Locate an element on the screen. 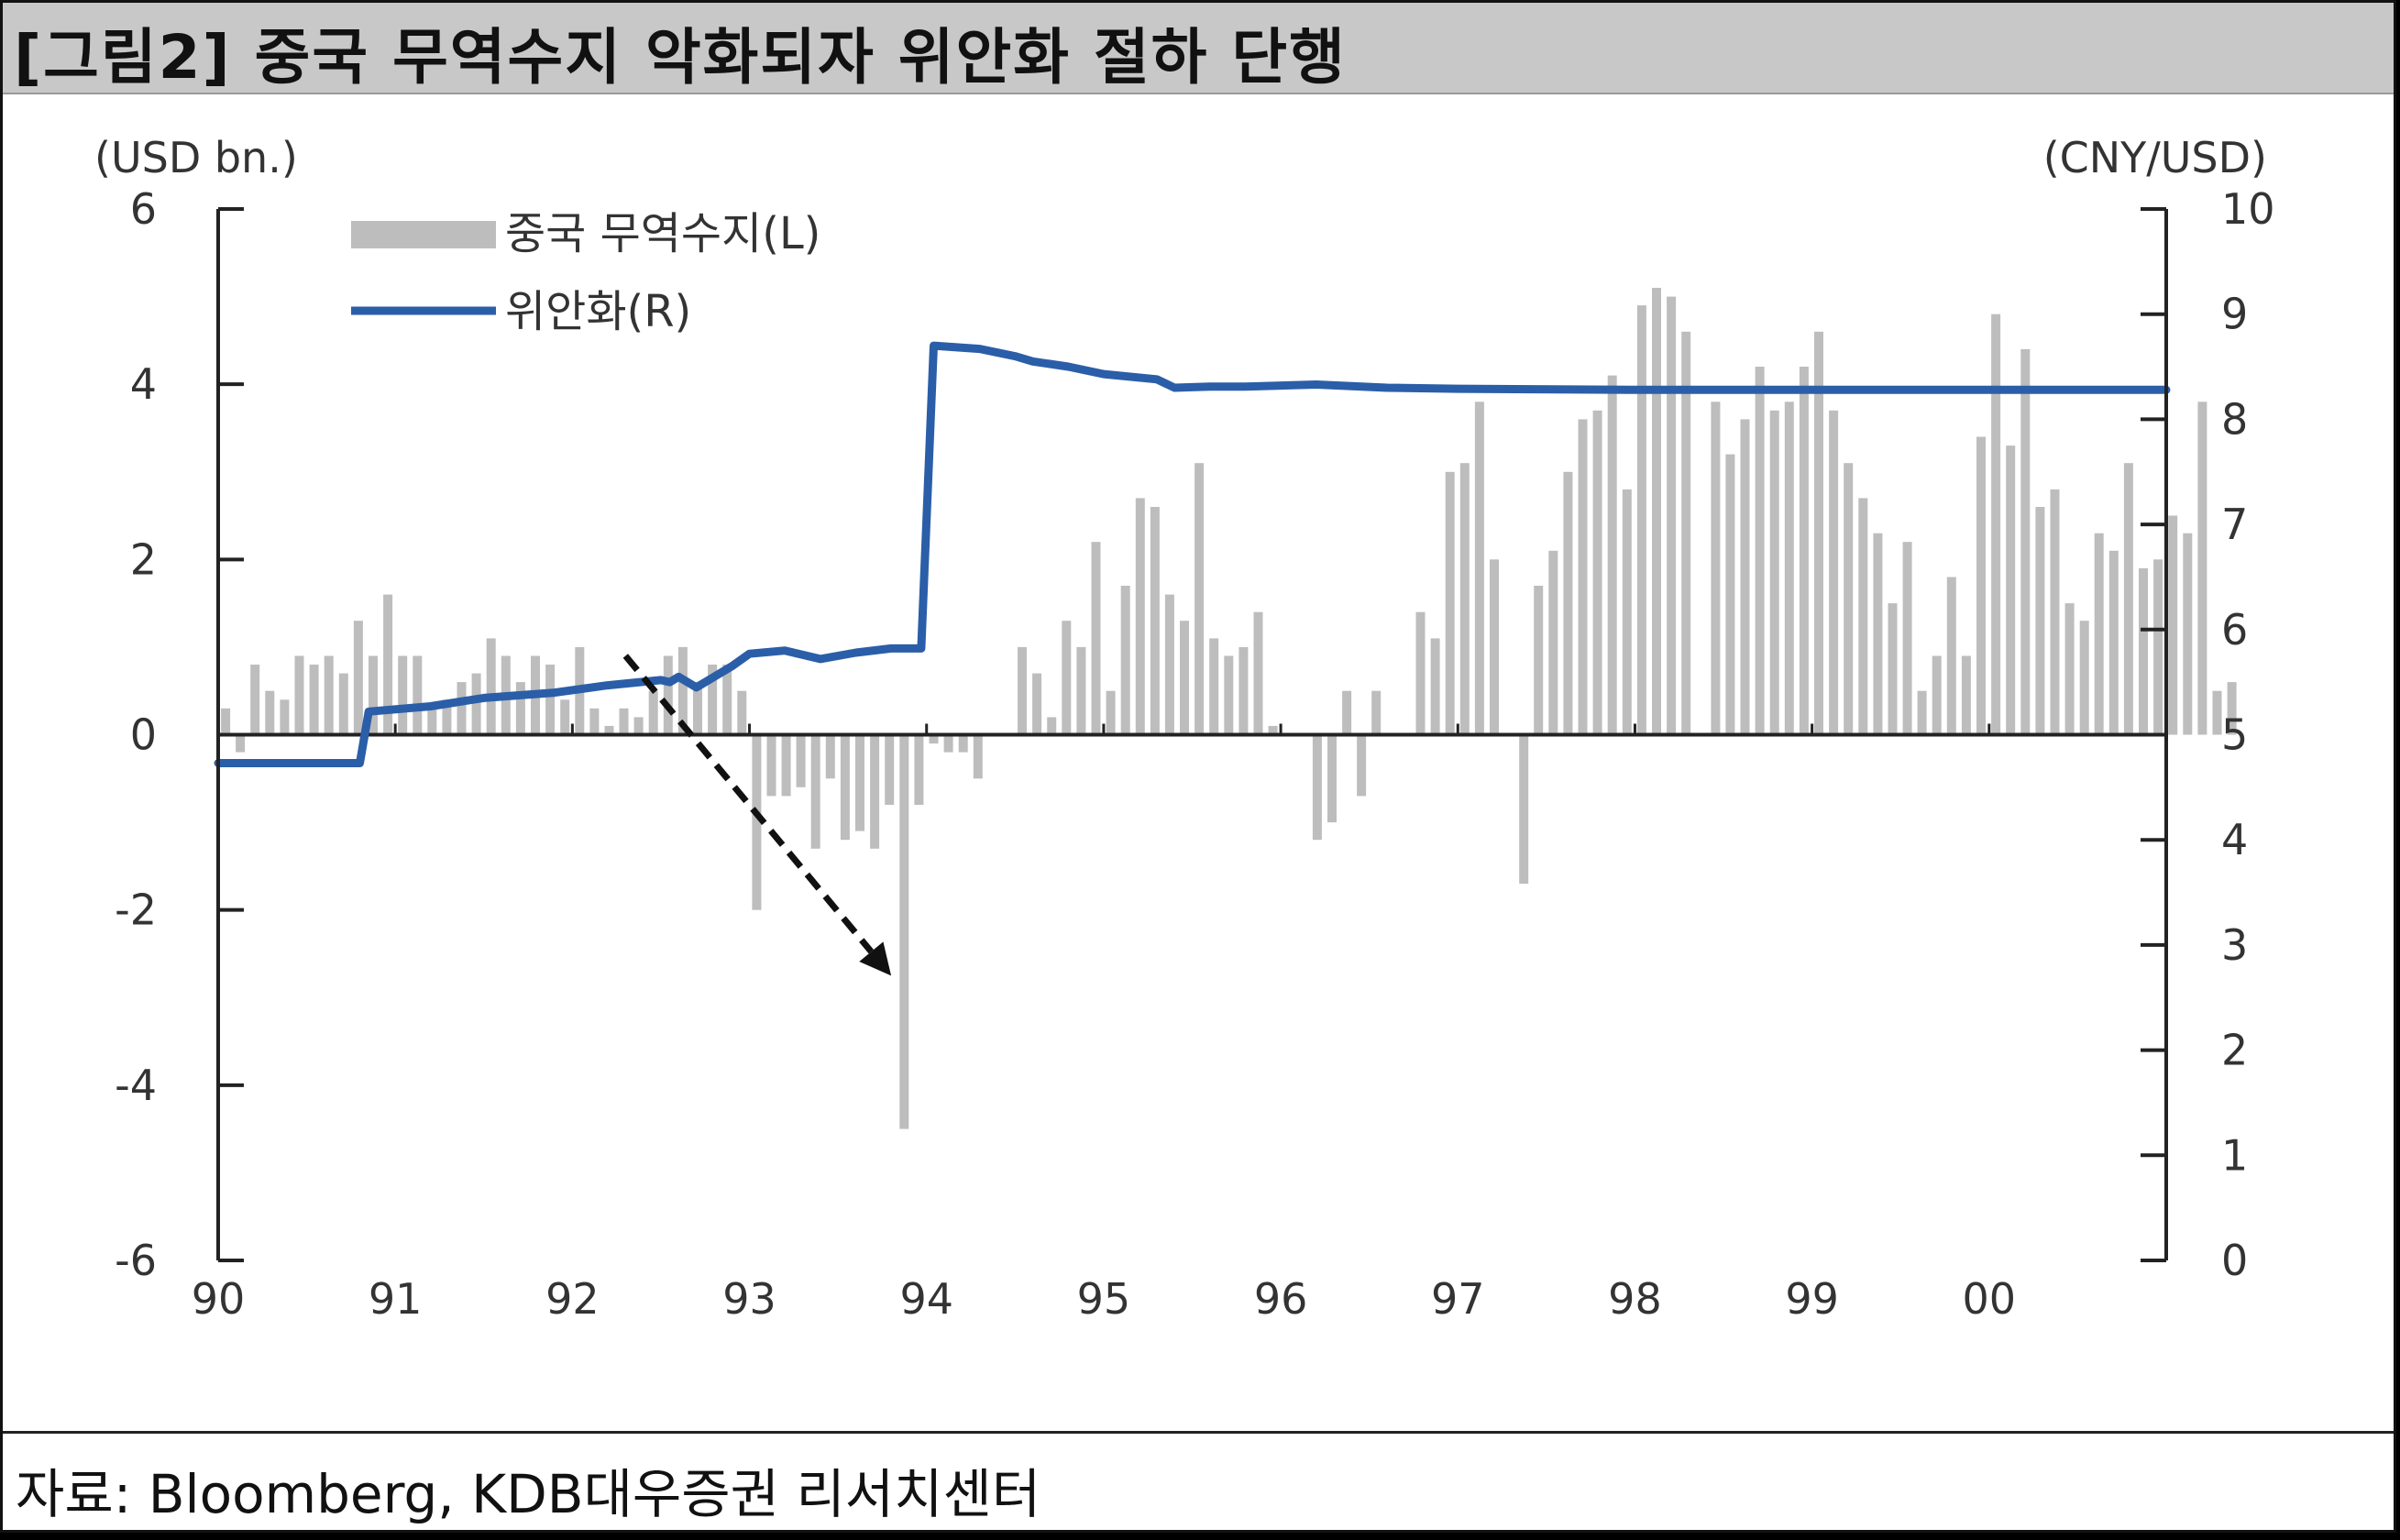 This screenshot has width=2400, height=1540. x-tick-label: 94 is located at coordinates (926, 1299).